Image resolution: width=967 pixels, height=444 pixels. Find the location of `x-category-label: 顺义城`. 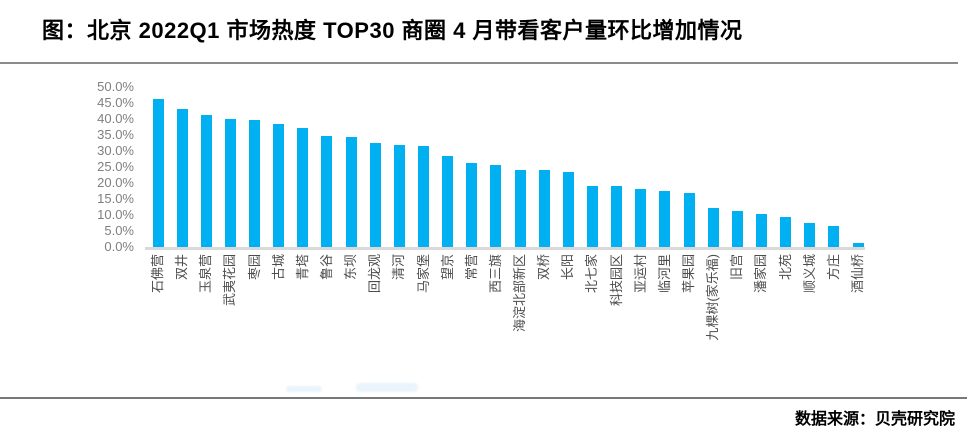

x-category-label: 顺义城 is located at coordinates (809, 274).